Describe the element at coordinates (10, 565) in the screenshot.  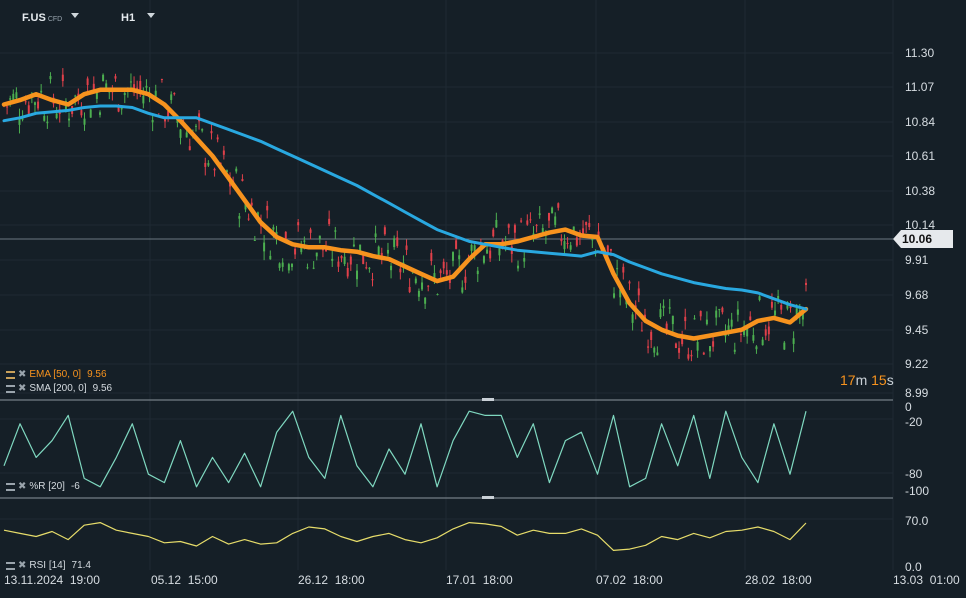
I see `rsi-settings-icon` at that location.